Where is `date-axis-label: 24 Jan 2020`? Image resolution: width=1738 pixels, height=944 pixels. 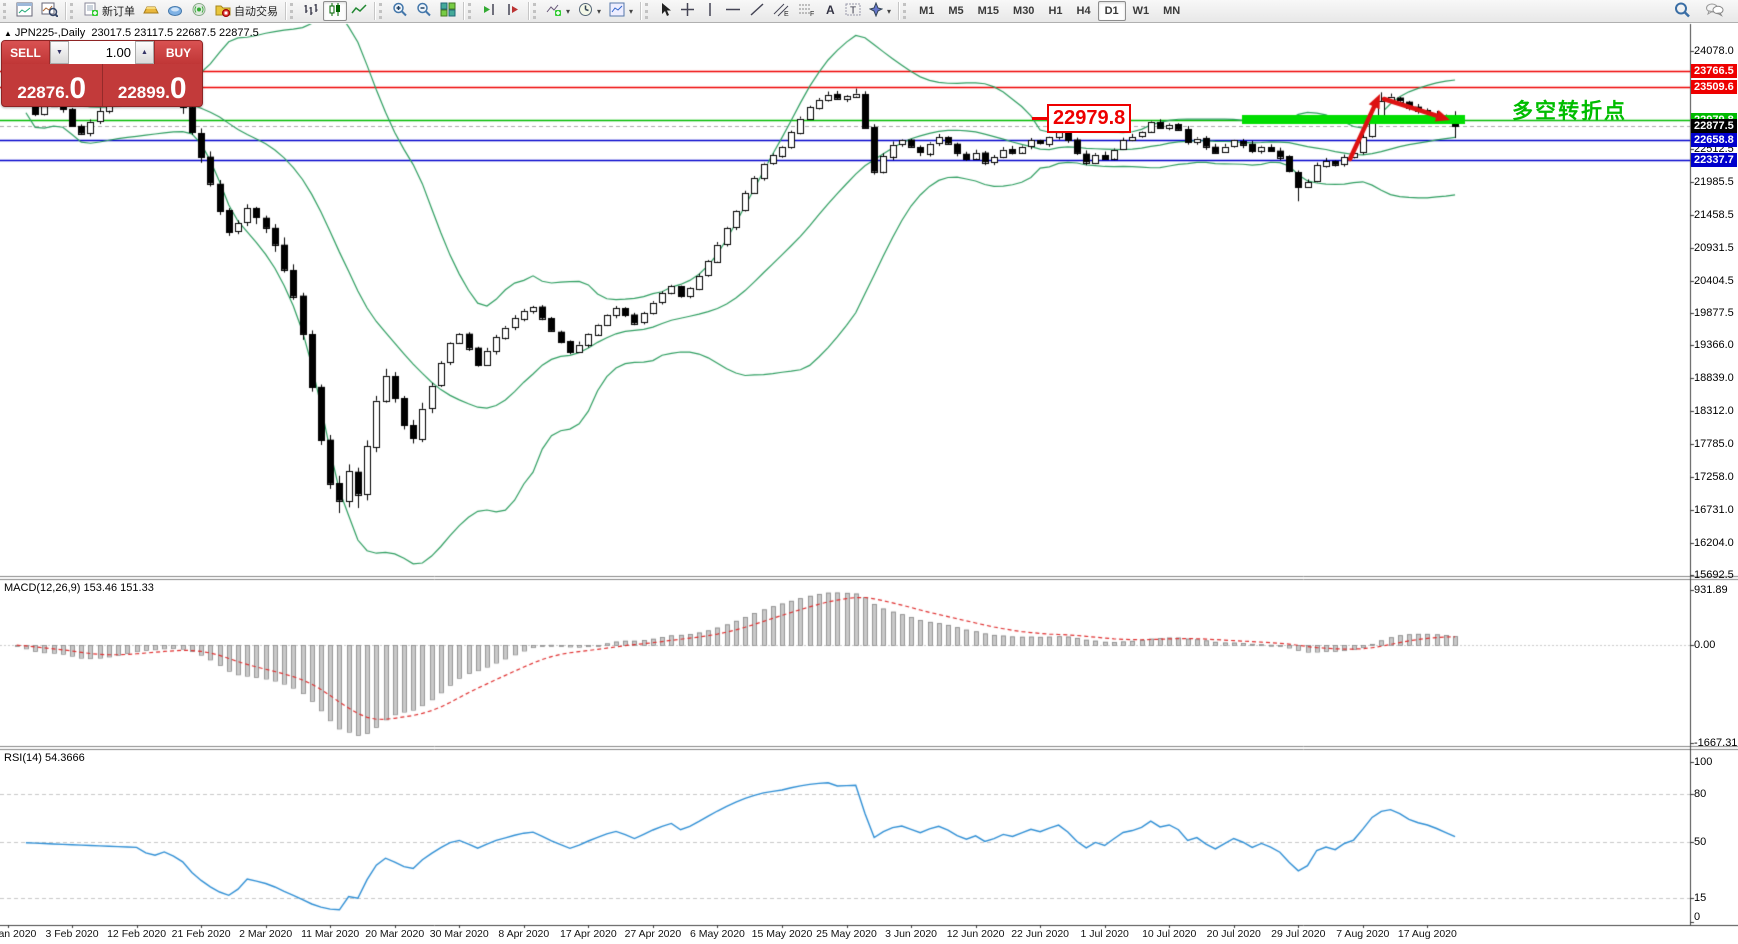
date-axis-label: 24 Jan 2020 is located at coordinates (18, 934).